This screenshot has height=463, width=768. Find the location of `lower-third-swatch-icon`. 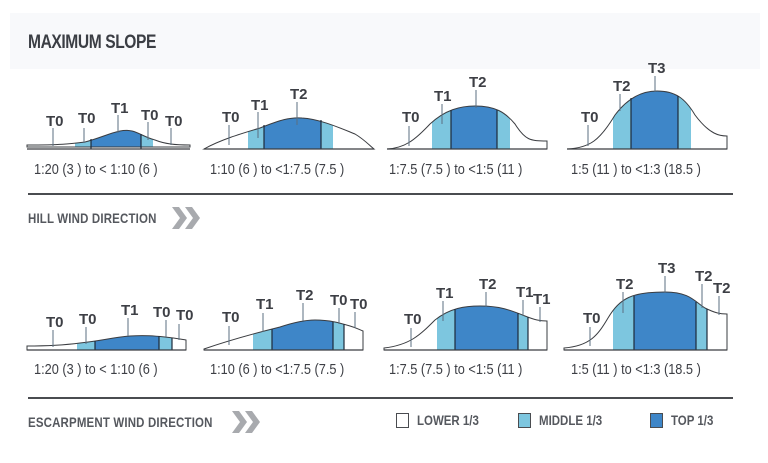

lower-third-swatch-icon is located at coordinates (402, 420).